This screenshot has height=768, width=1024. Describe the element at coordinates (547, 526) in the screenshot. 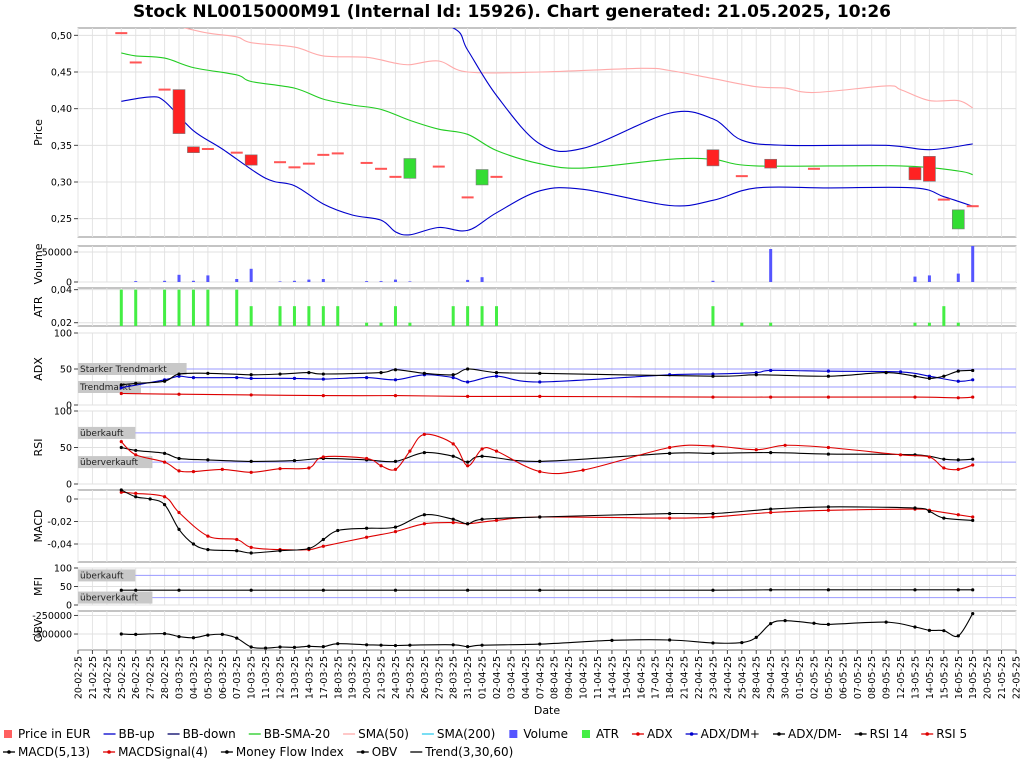

I see `macd-plot-area` at that location.